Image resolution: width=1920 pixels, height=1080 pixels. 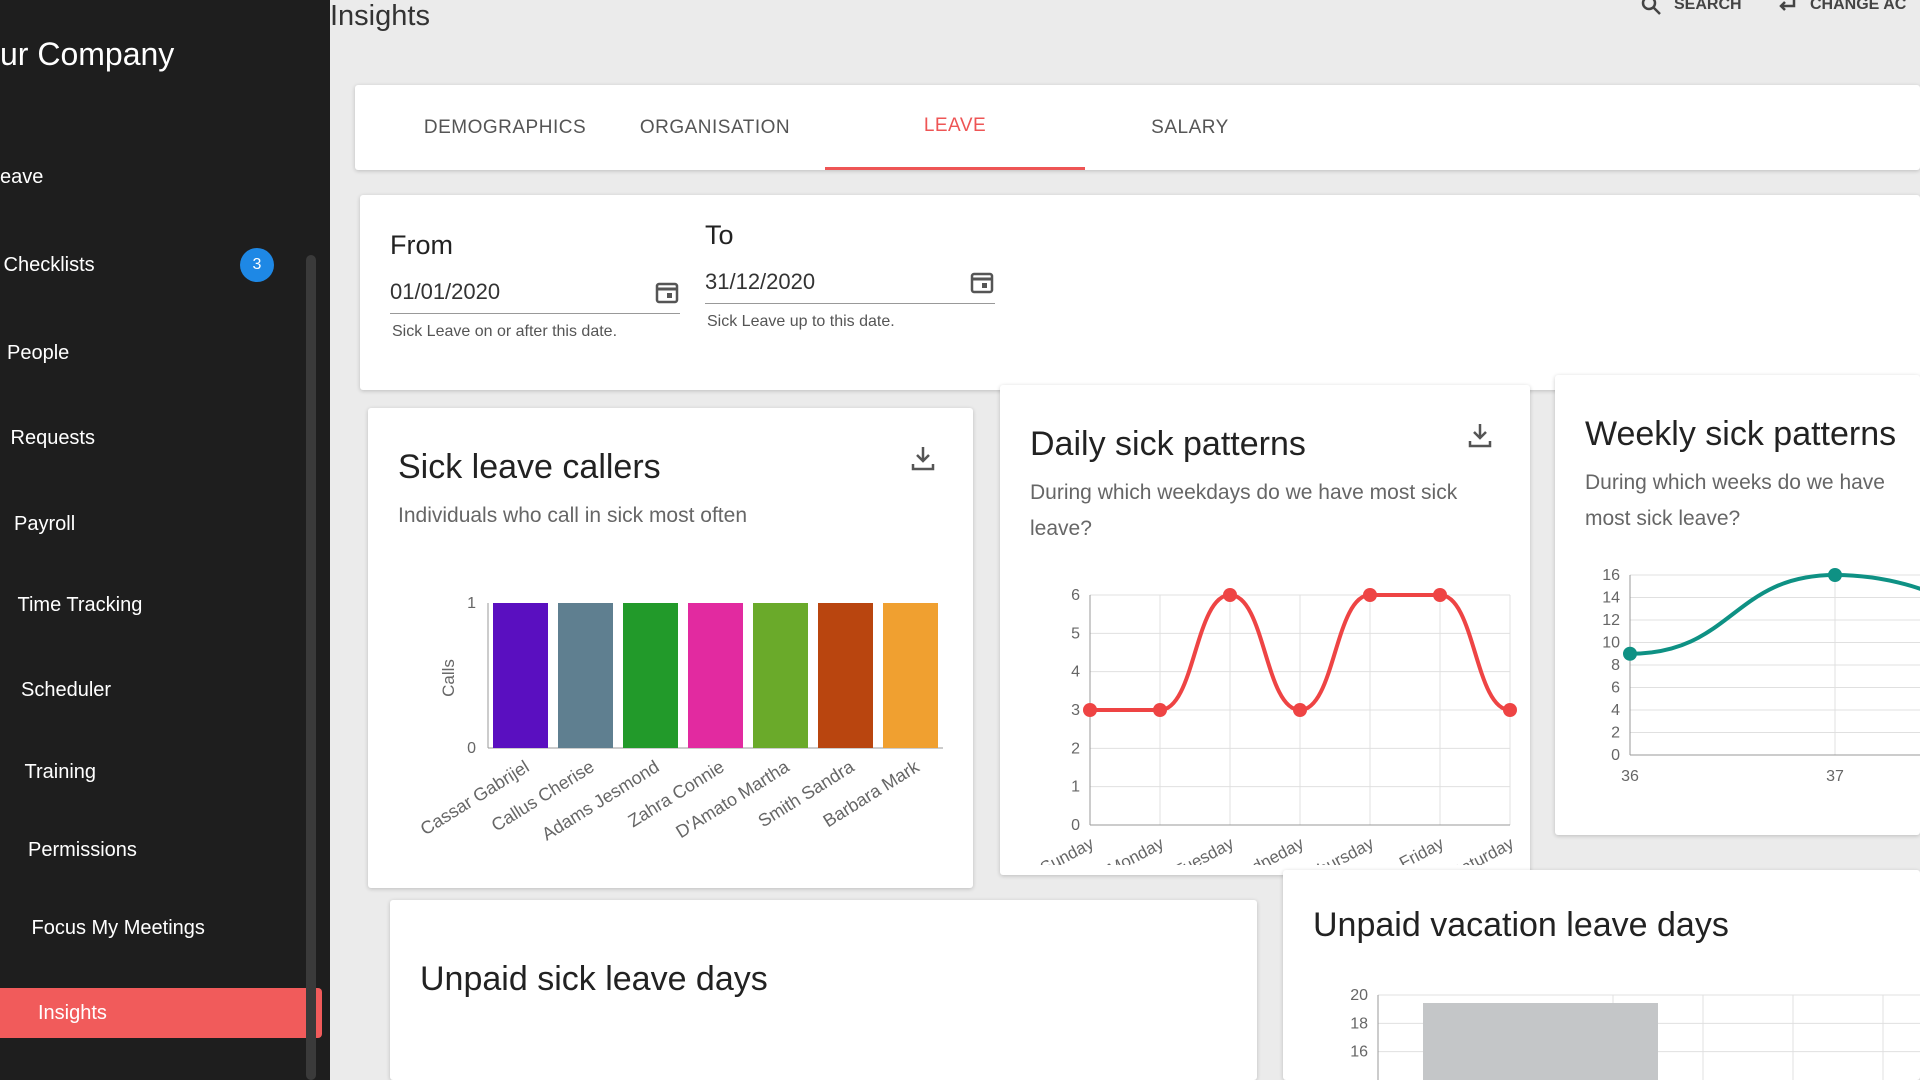 I want to click on tab-leave: LEAVE, so click(x=955, y=127).